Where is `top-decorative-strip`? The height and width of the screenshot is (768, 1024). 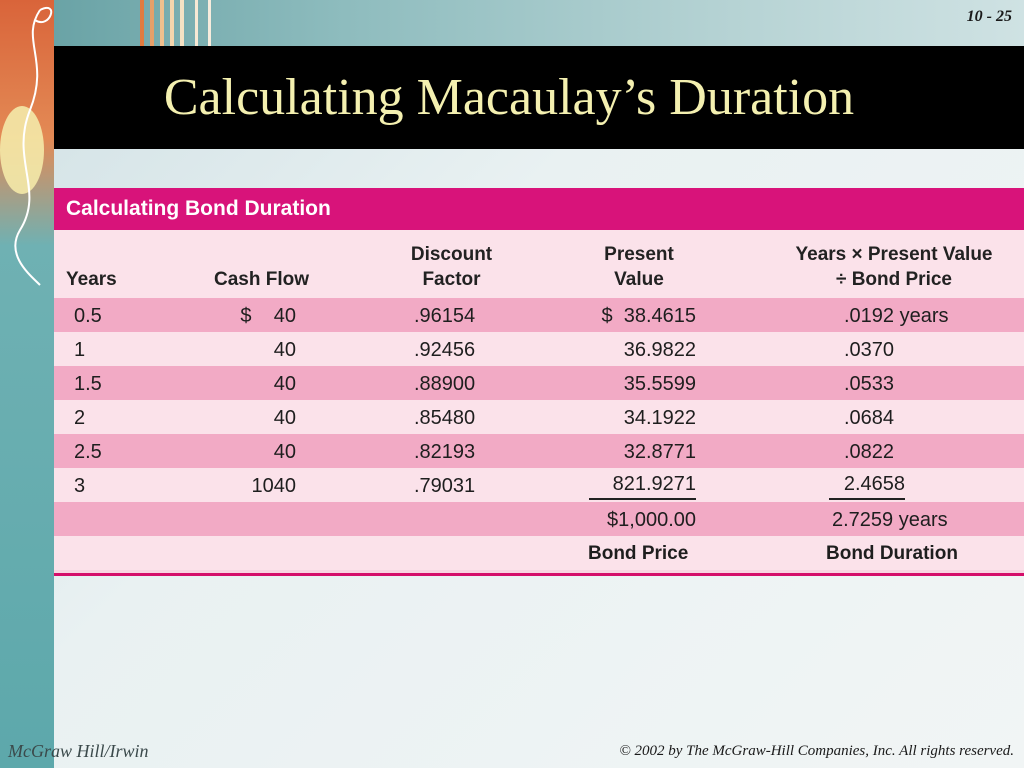 top-decorative-strip is located at coordinates (539, 23).